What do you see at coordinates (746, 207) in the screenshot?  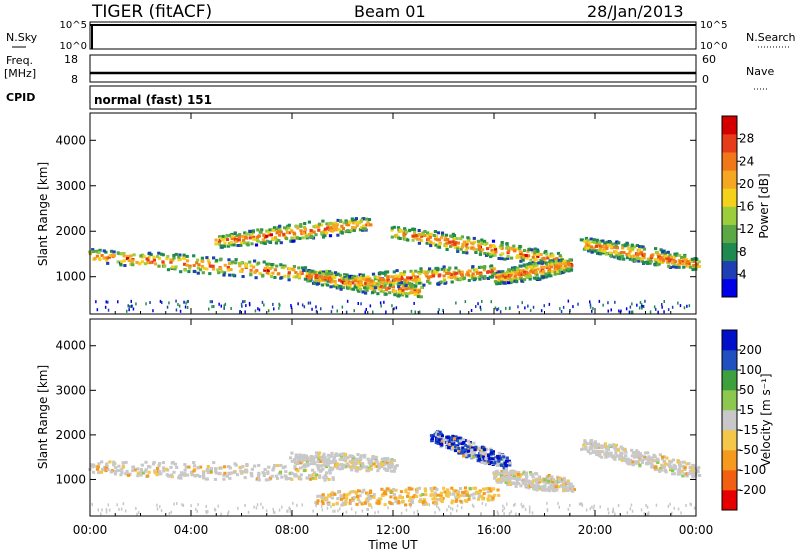 I see `power-colorbar-tick-label: 16` at bounding box center [746, 207].